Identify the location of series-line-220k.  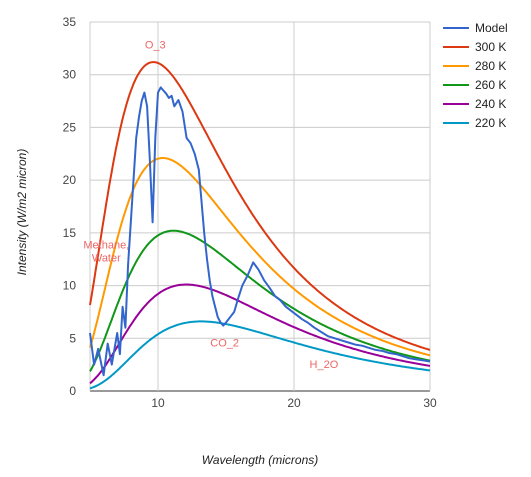
(260, 355).